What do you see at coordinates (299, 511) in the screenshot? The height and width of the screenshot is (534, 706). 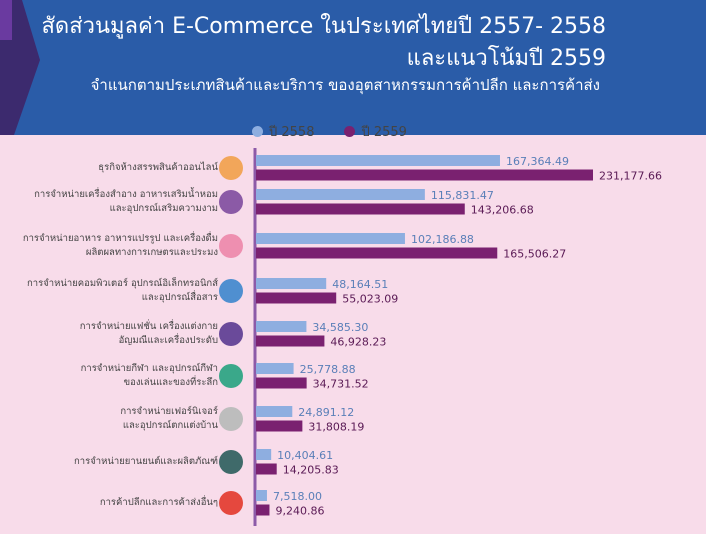 I see `data-label: 9,240.86` at bounding box center [299, 511].